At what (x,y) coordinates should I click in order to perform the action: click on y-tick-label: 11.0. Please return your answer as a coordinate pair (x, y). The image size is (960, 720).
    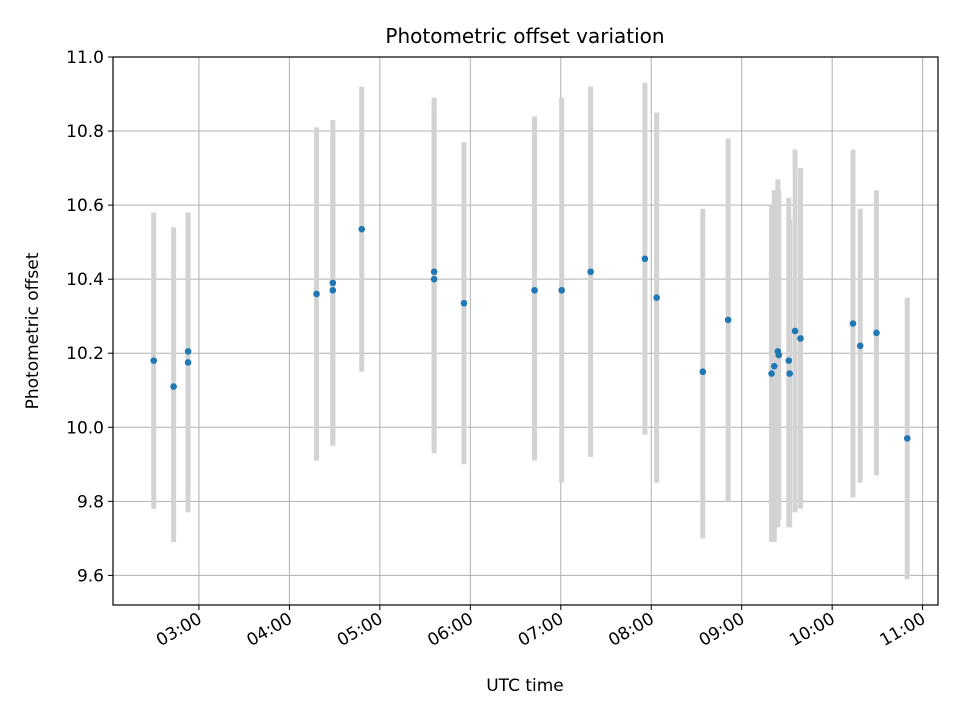
    Looking at the image, I should click on (85, 58).